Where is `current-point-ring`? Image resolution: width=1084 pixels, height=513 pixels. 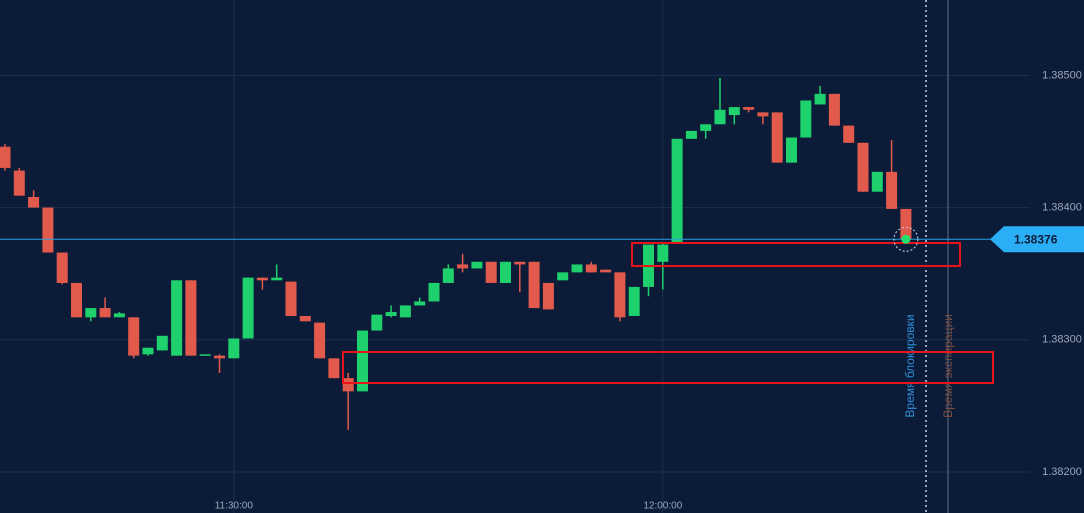 current-point-ring is located at coordinates (906, 239).